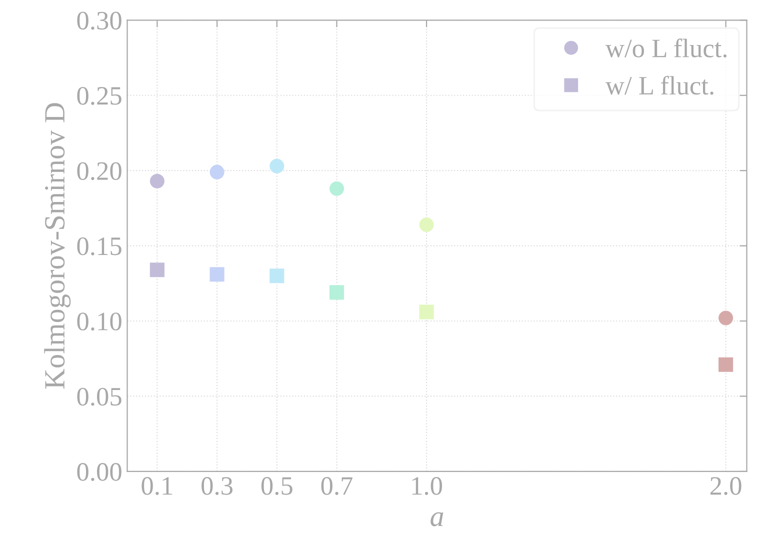  What do you see at coordinates (659, 85) in the screenshot?
I see `legend-label: w/ L fluct.` at bounding box center [659, 85].